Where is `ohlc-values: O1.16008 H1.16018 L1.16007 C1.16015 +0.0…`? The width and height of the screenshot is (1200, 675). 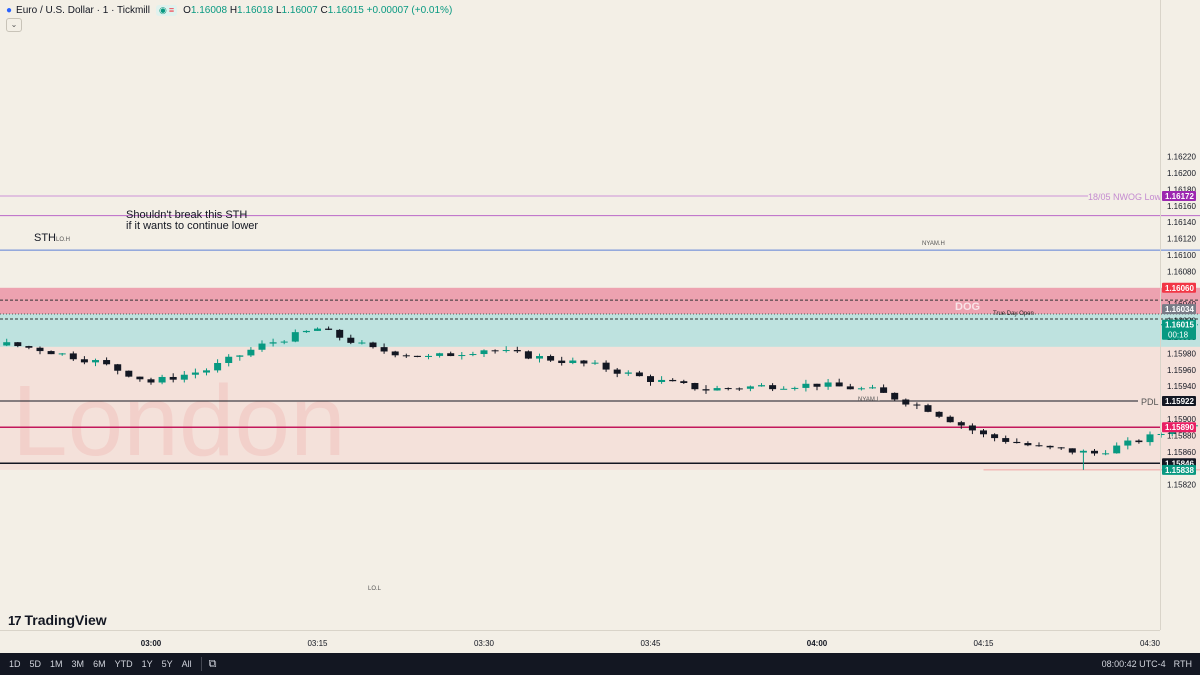 ohlc-values: O1.16008 H1.16018 L1.16007 C1.16015 +0.0… is located at coordinates (317, 10).